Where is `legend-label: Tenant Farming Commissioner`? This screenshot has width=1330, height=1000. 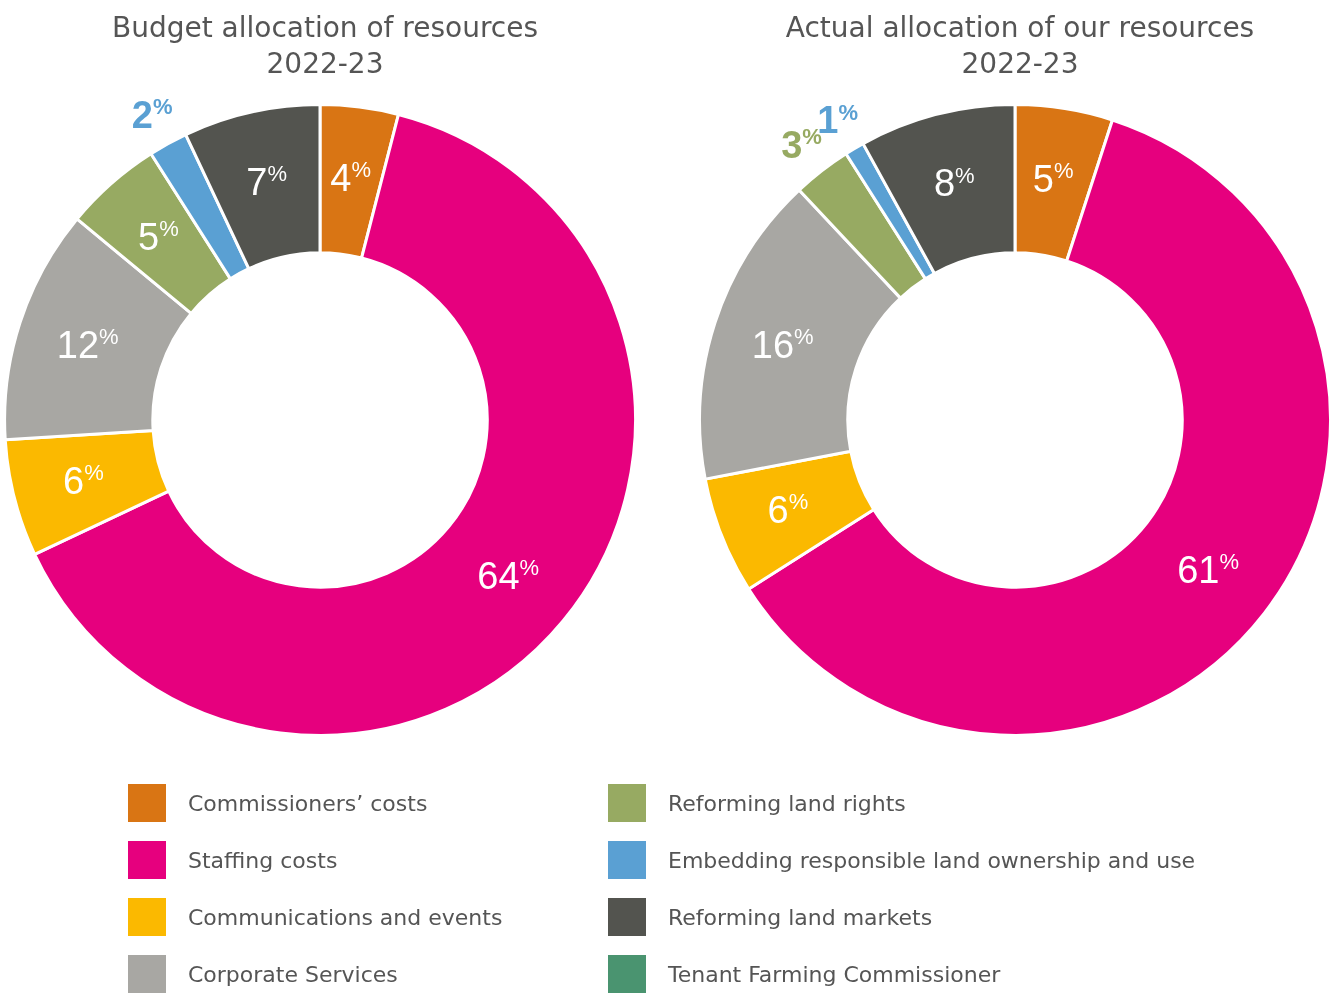
legend-label: Tenant Farming Commissioner is located at coordinates (834, 974).